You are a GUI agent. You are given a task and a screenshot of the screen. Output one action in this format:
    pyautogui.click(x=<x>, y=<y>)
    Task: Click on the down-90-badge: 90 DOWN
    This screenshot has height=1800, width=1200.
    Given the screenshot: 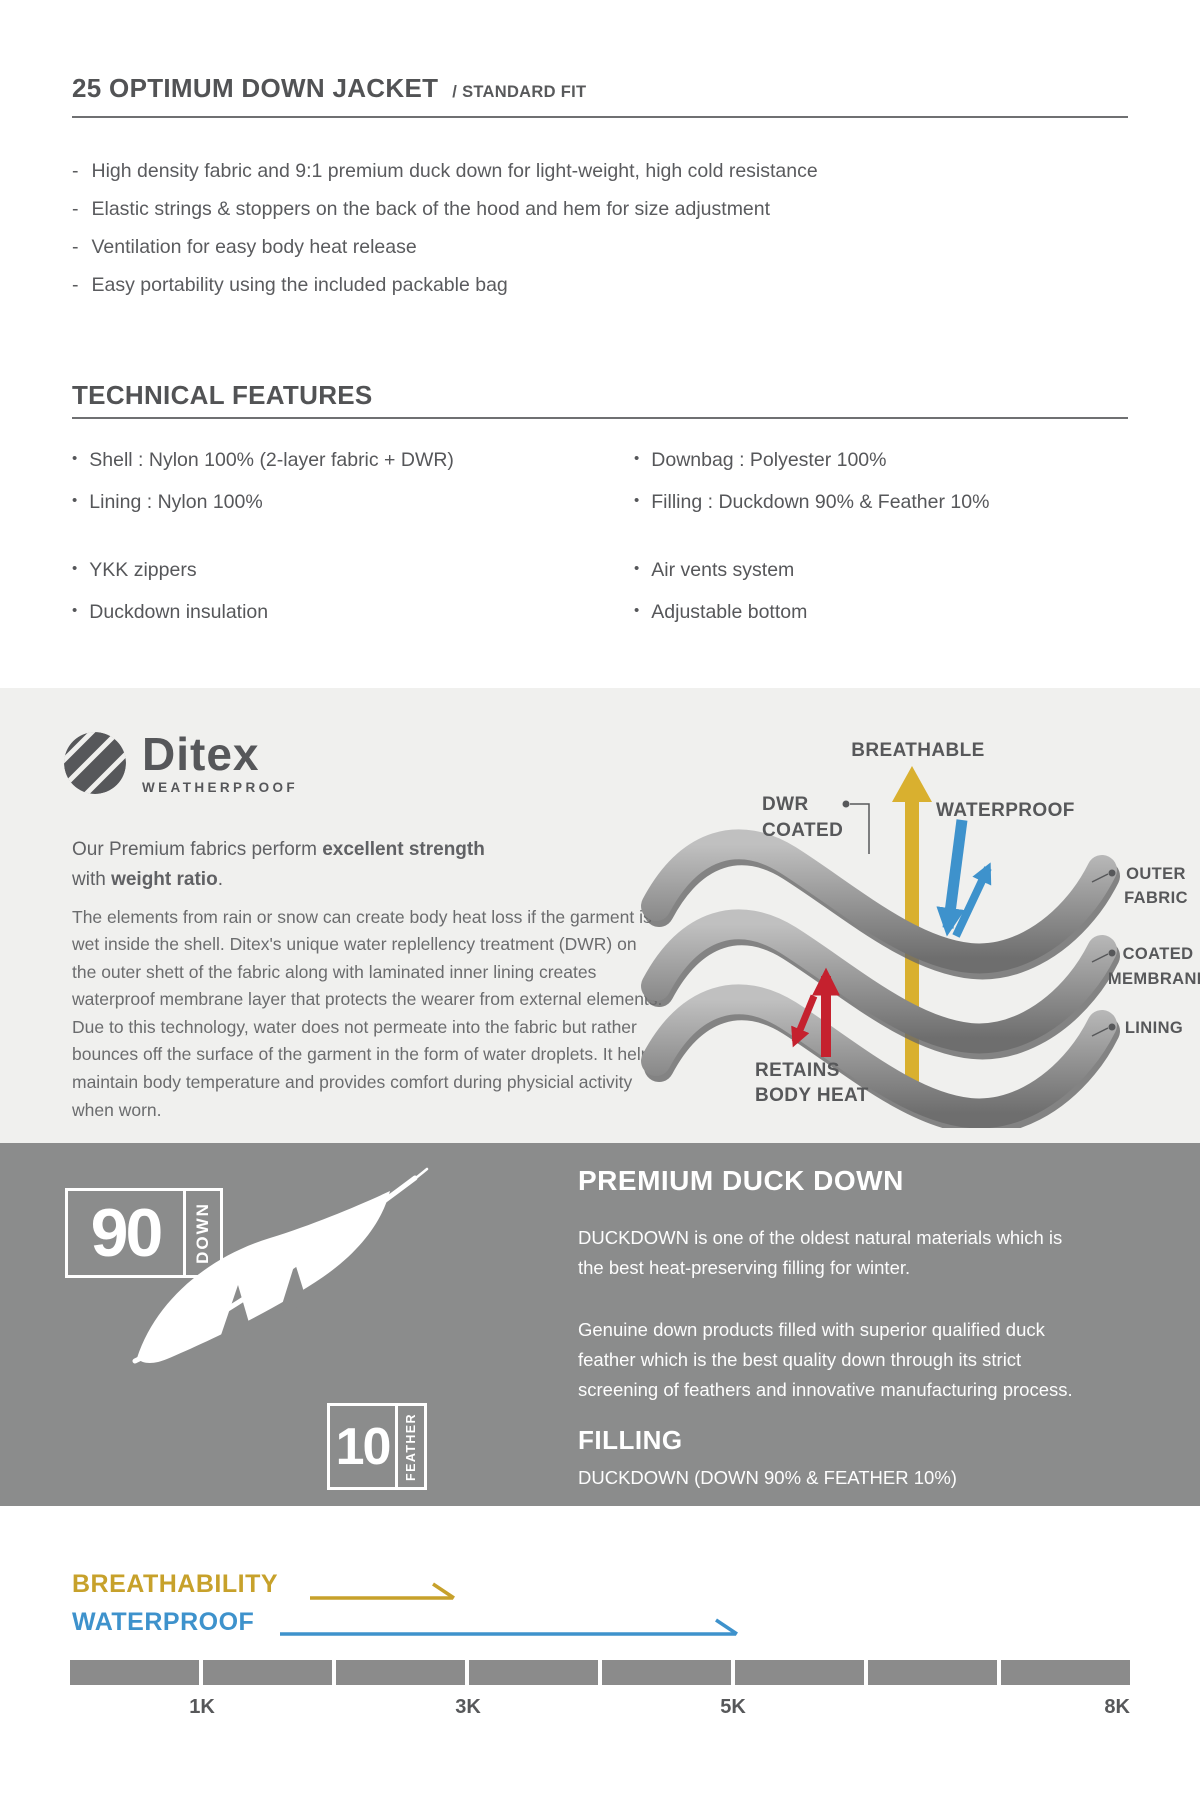 What is the action you would take?
    pyautogui.click(x=144, y=1233)
    